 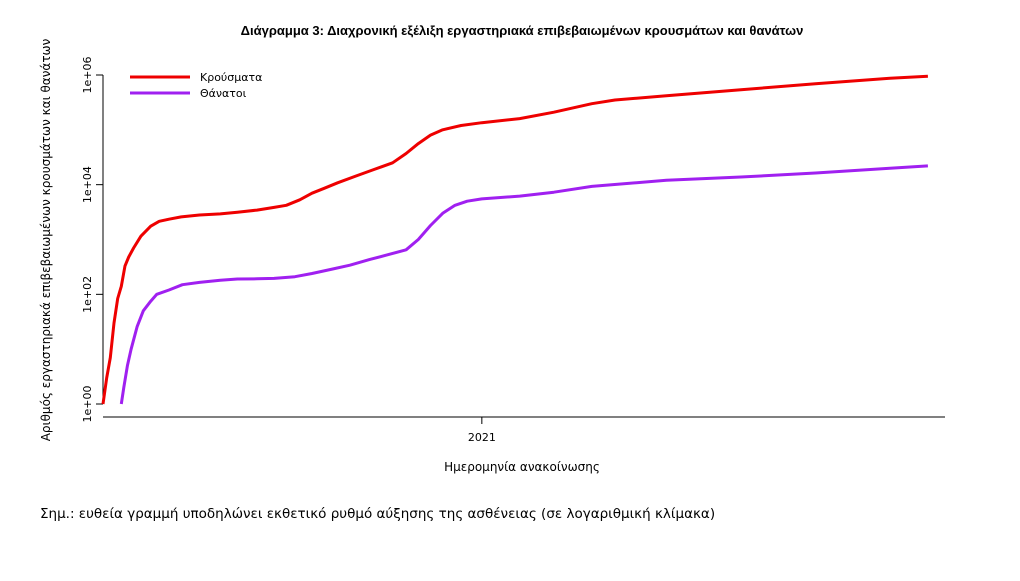 I want to click on y-tick-label-3: 1e+06, so click(x=87, y=75).